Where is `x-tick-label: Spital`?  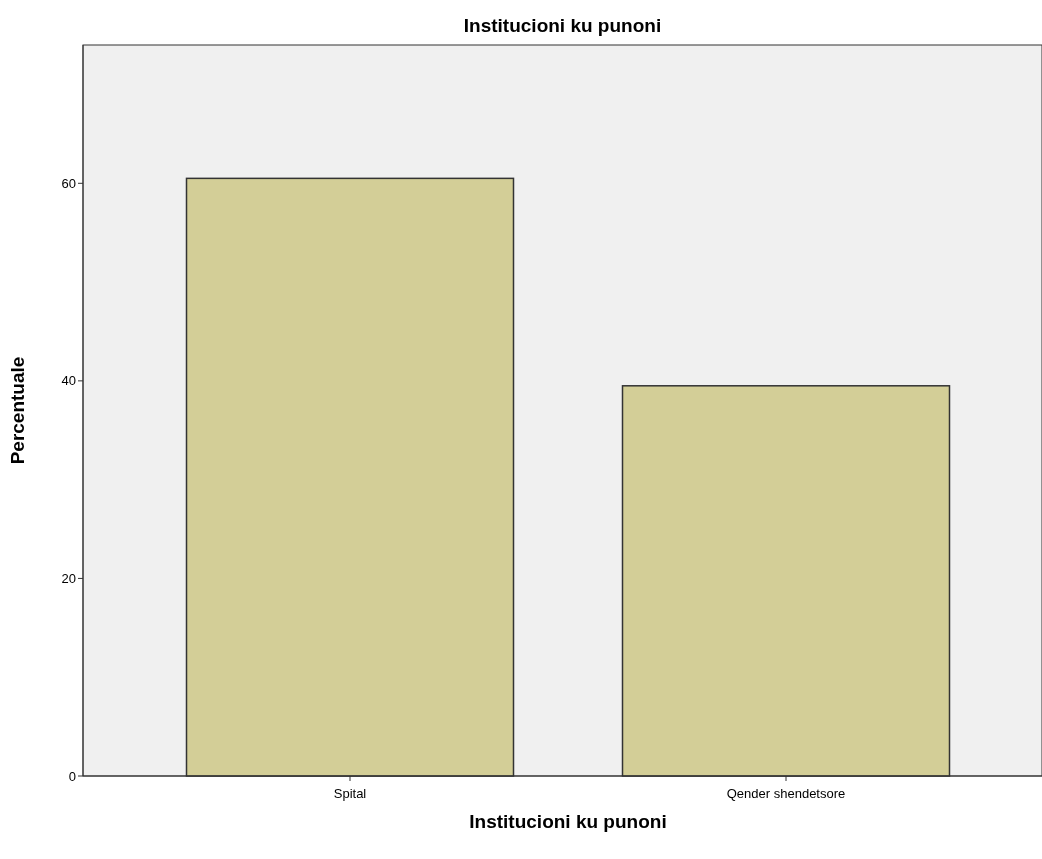
x-tick-label: Spital is located at coordinates (350, 793).